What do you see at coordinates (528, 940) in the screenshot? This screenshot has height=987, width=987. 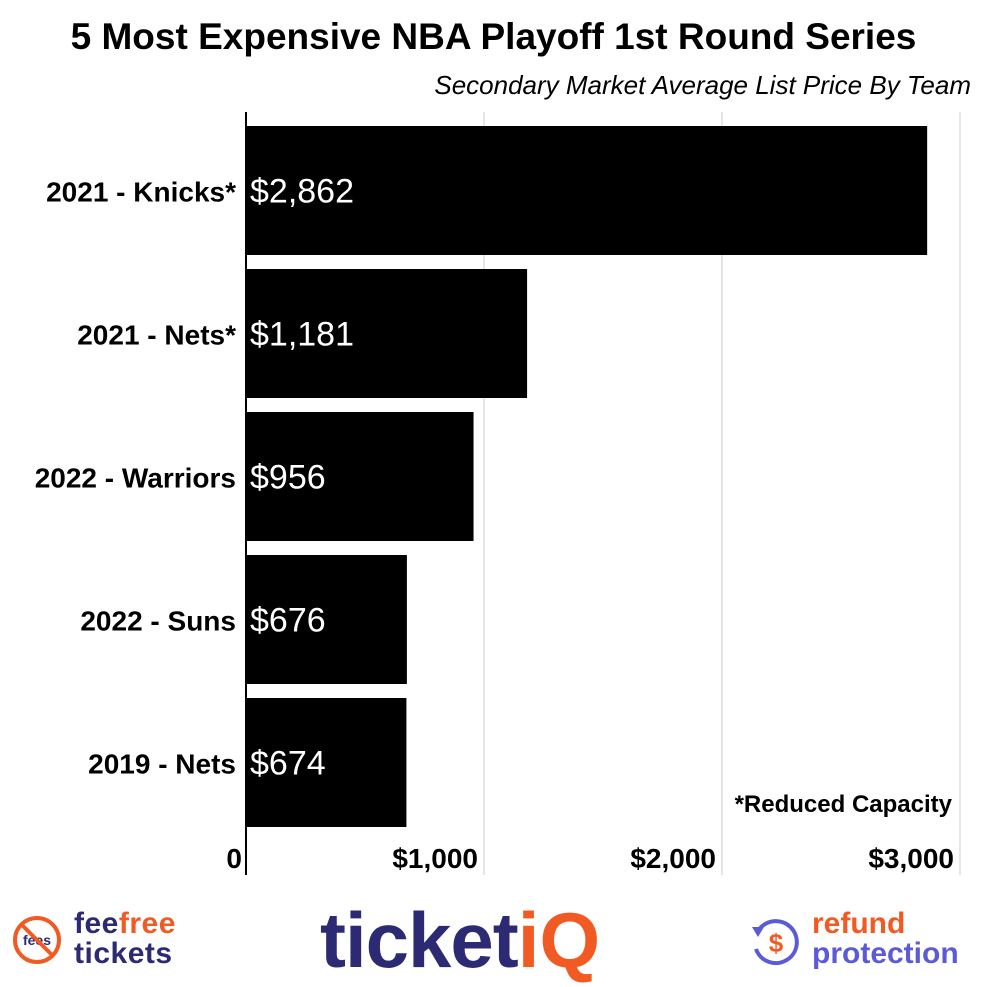 I see `brand-accent-i: i` at bounding box center [528, 940].